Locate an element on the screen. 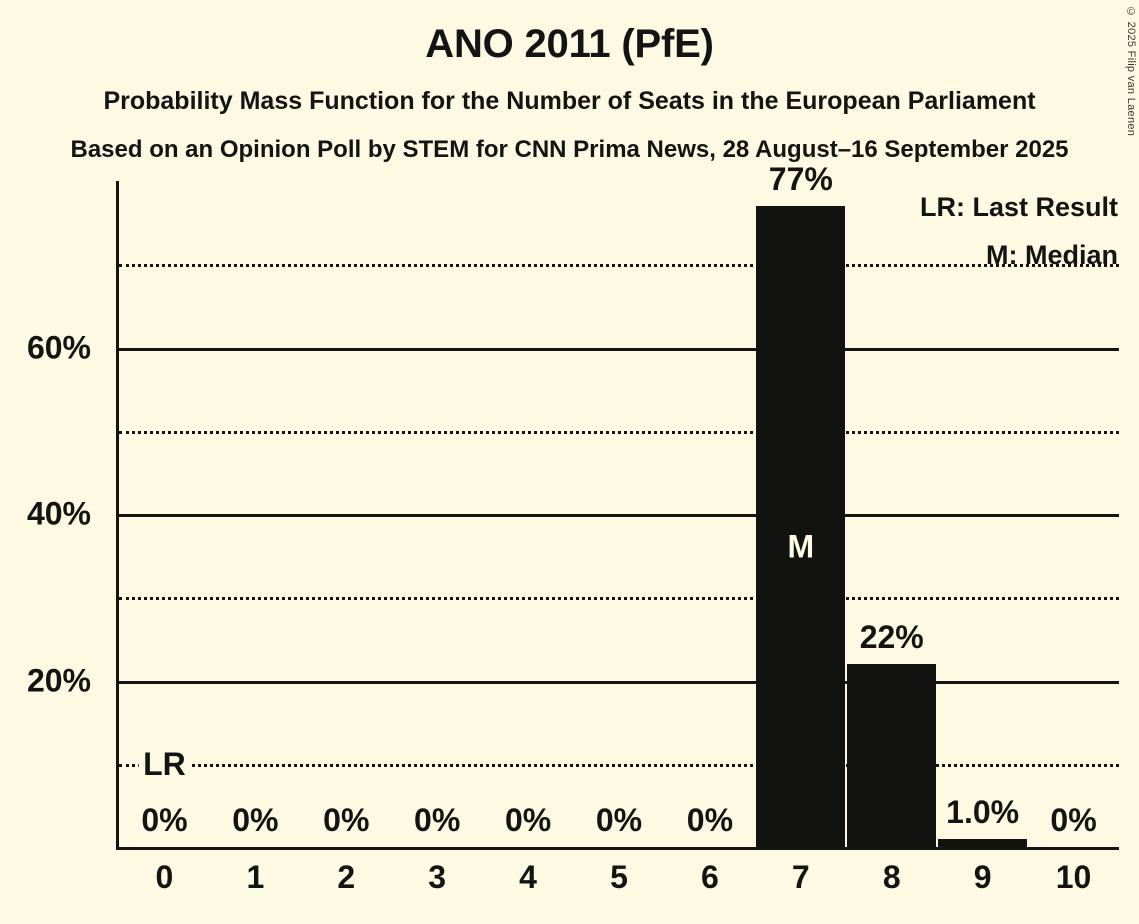 The width and height of the screenshot is (1139, 924). y-axis-tick-label: 40% is located at coordinates (58, 513).